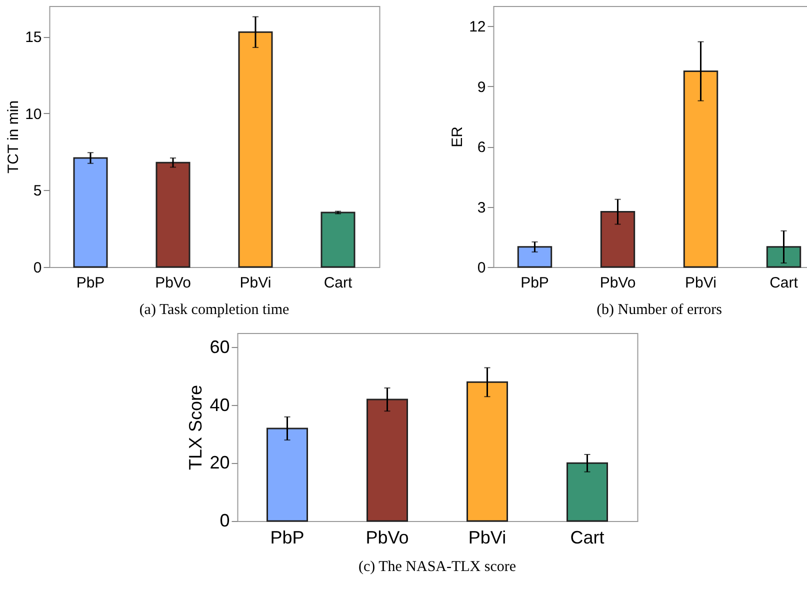 The image size is (807, 613). What do you see at coordinates (477, 27) in the screenshot?
I see `y-tick-label: 12` at bounding box center [477, 27].